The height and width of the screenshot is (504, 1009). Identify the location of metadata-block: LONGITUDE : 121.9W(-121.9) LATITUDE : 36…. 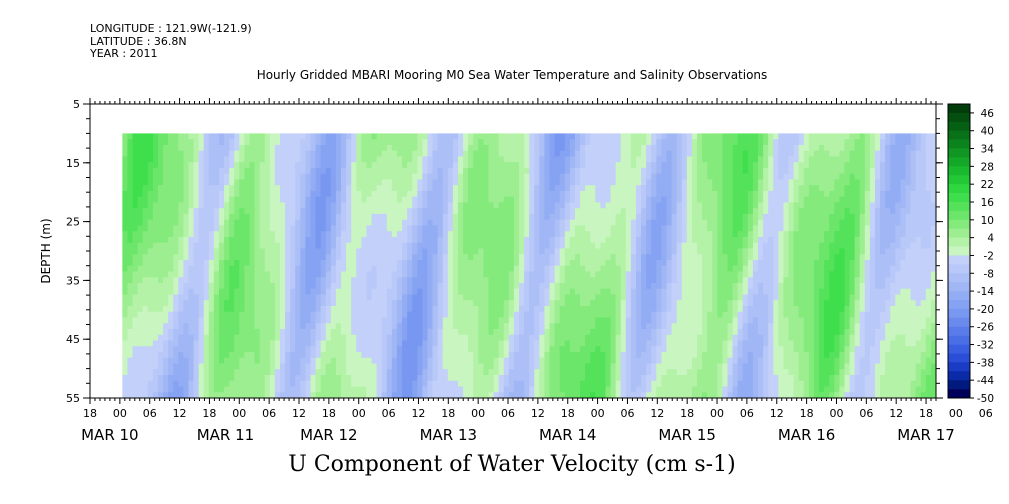
(171, 41).